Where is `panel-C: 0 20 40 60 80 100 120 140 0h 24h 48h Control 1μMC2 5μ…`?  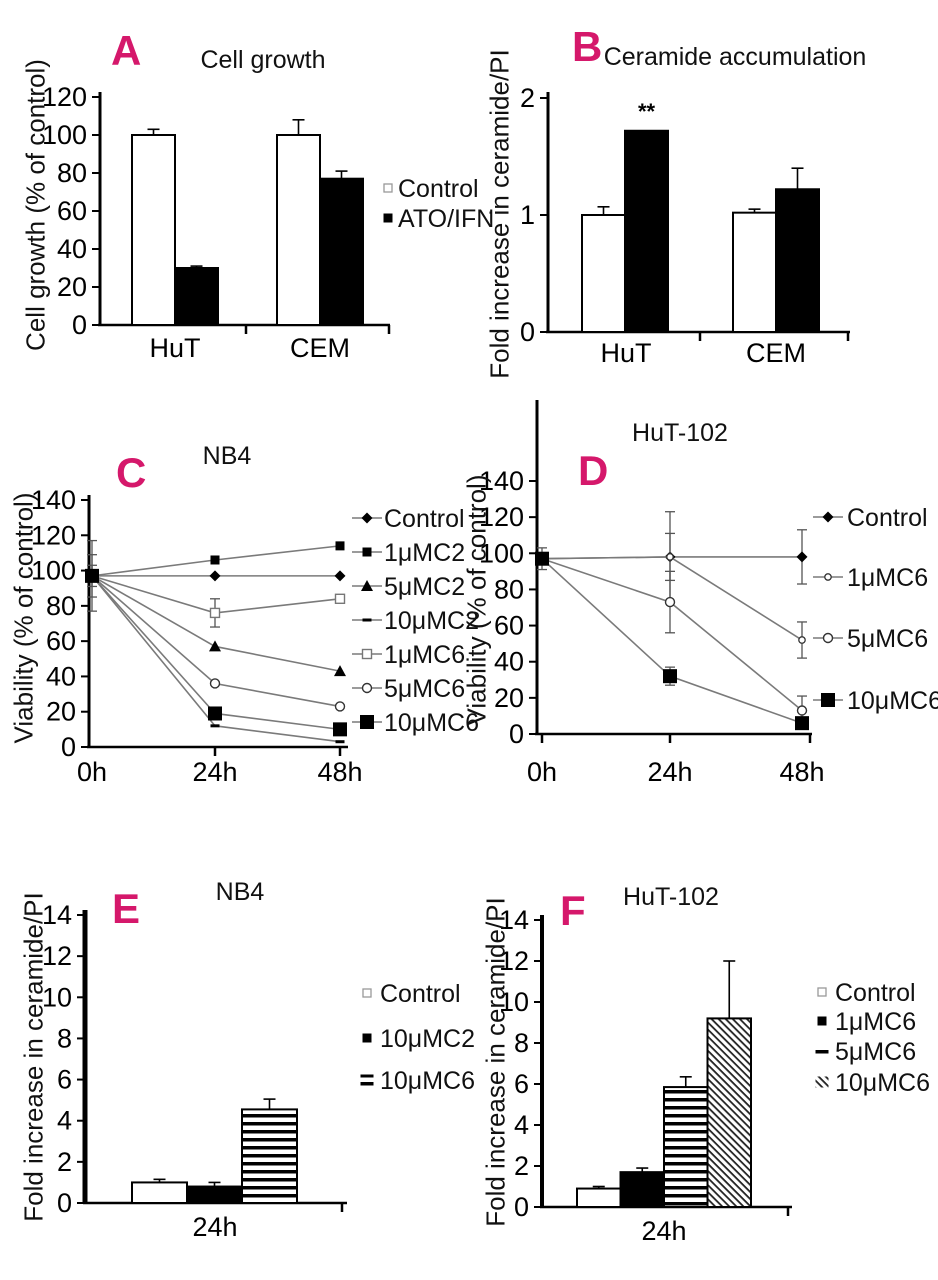
panel-C: 0 20 40 60 80 100 120 140 0h 24h 48h Control 1μMC2 5μ… is located at coordinates (255, 636).